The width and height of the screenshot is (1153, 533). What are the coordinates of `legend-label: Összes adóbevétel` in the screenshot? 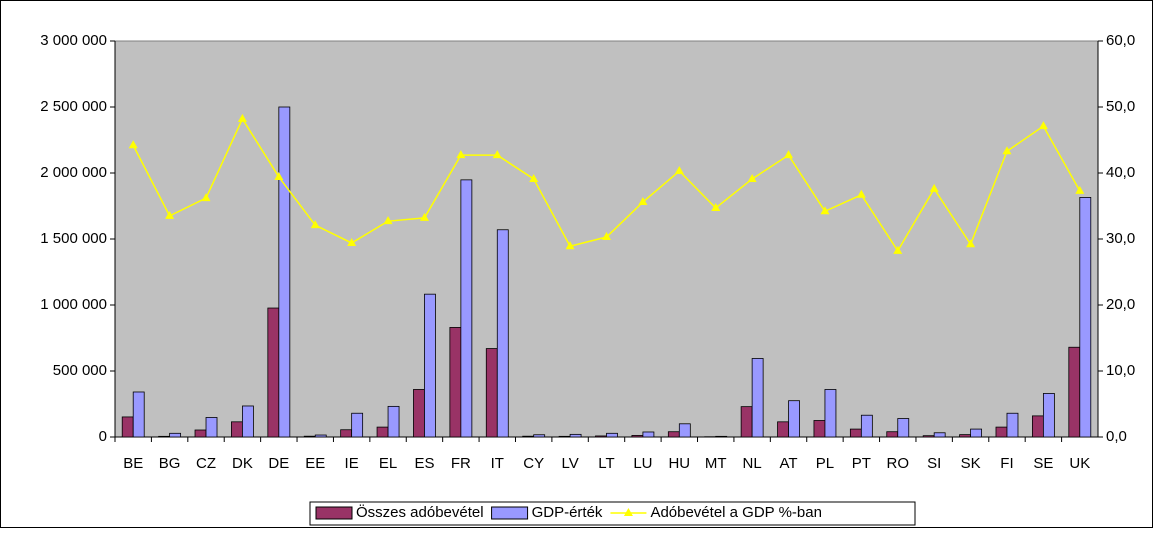 It's located at (420, 512).